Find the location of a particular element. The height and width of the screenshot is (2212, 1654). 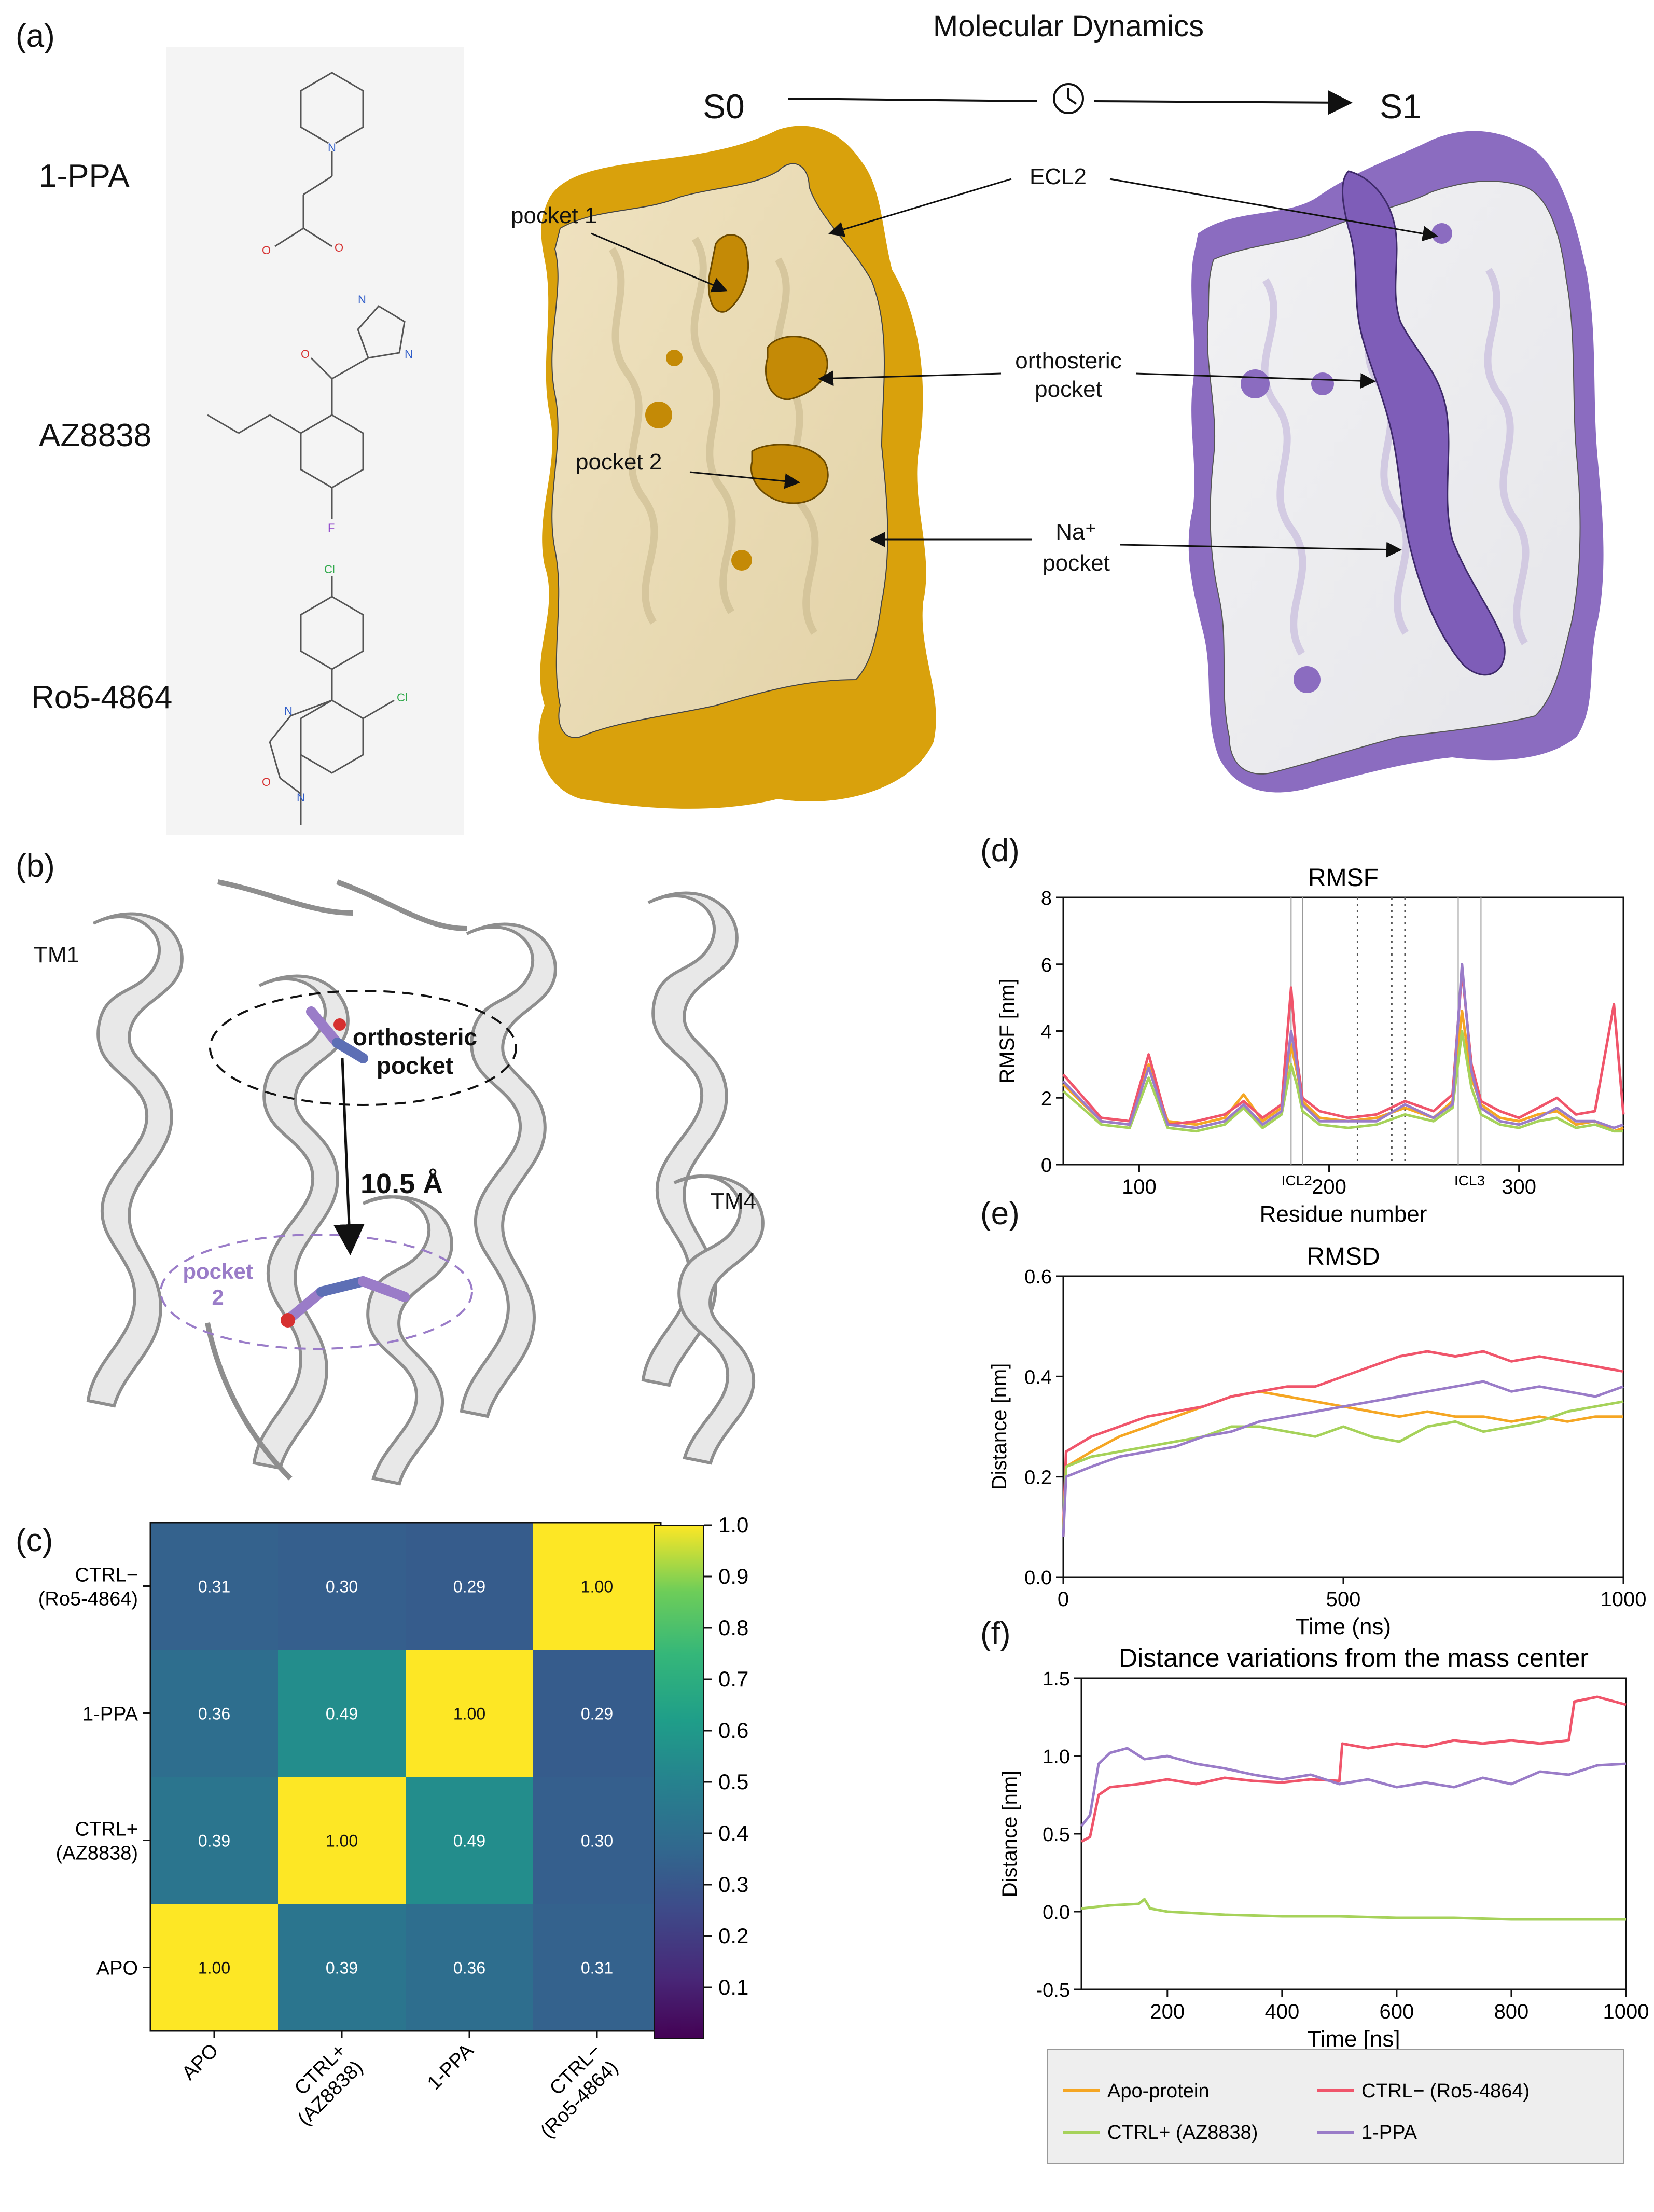

x-tick-label: 600 is located at coordinates (1397, 2011).